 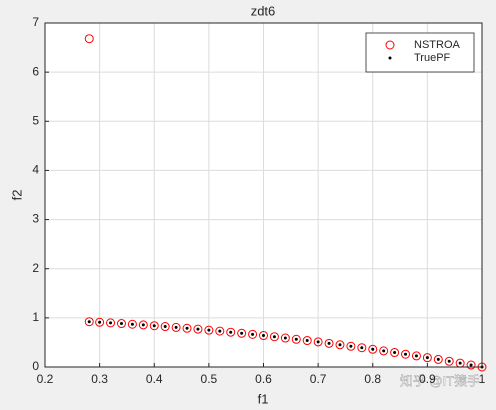 What do you see at coordinates (432, 58) in the screenshot?
I see `legend-label: TruePF` at bounding box center [432, 58].